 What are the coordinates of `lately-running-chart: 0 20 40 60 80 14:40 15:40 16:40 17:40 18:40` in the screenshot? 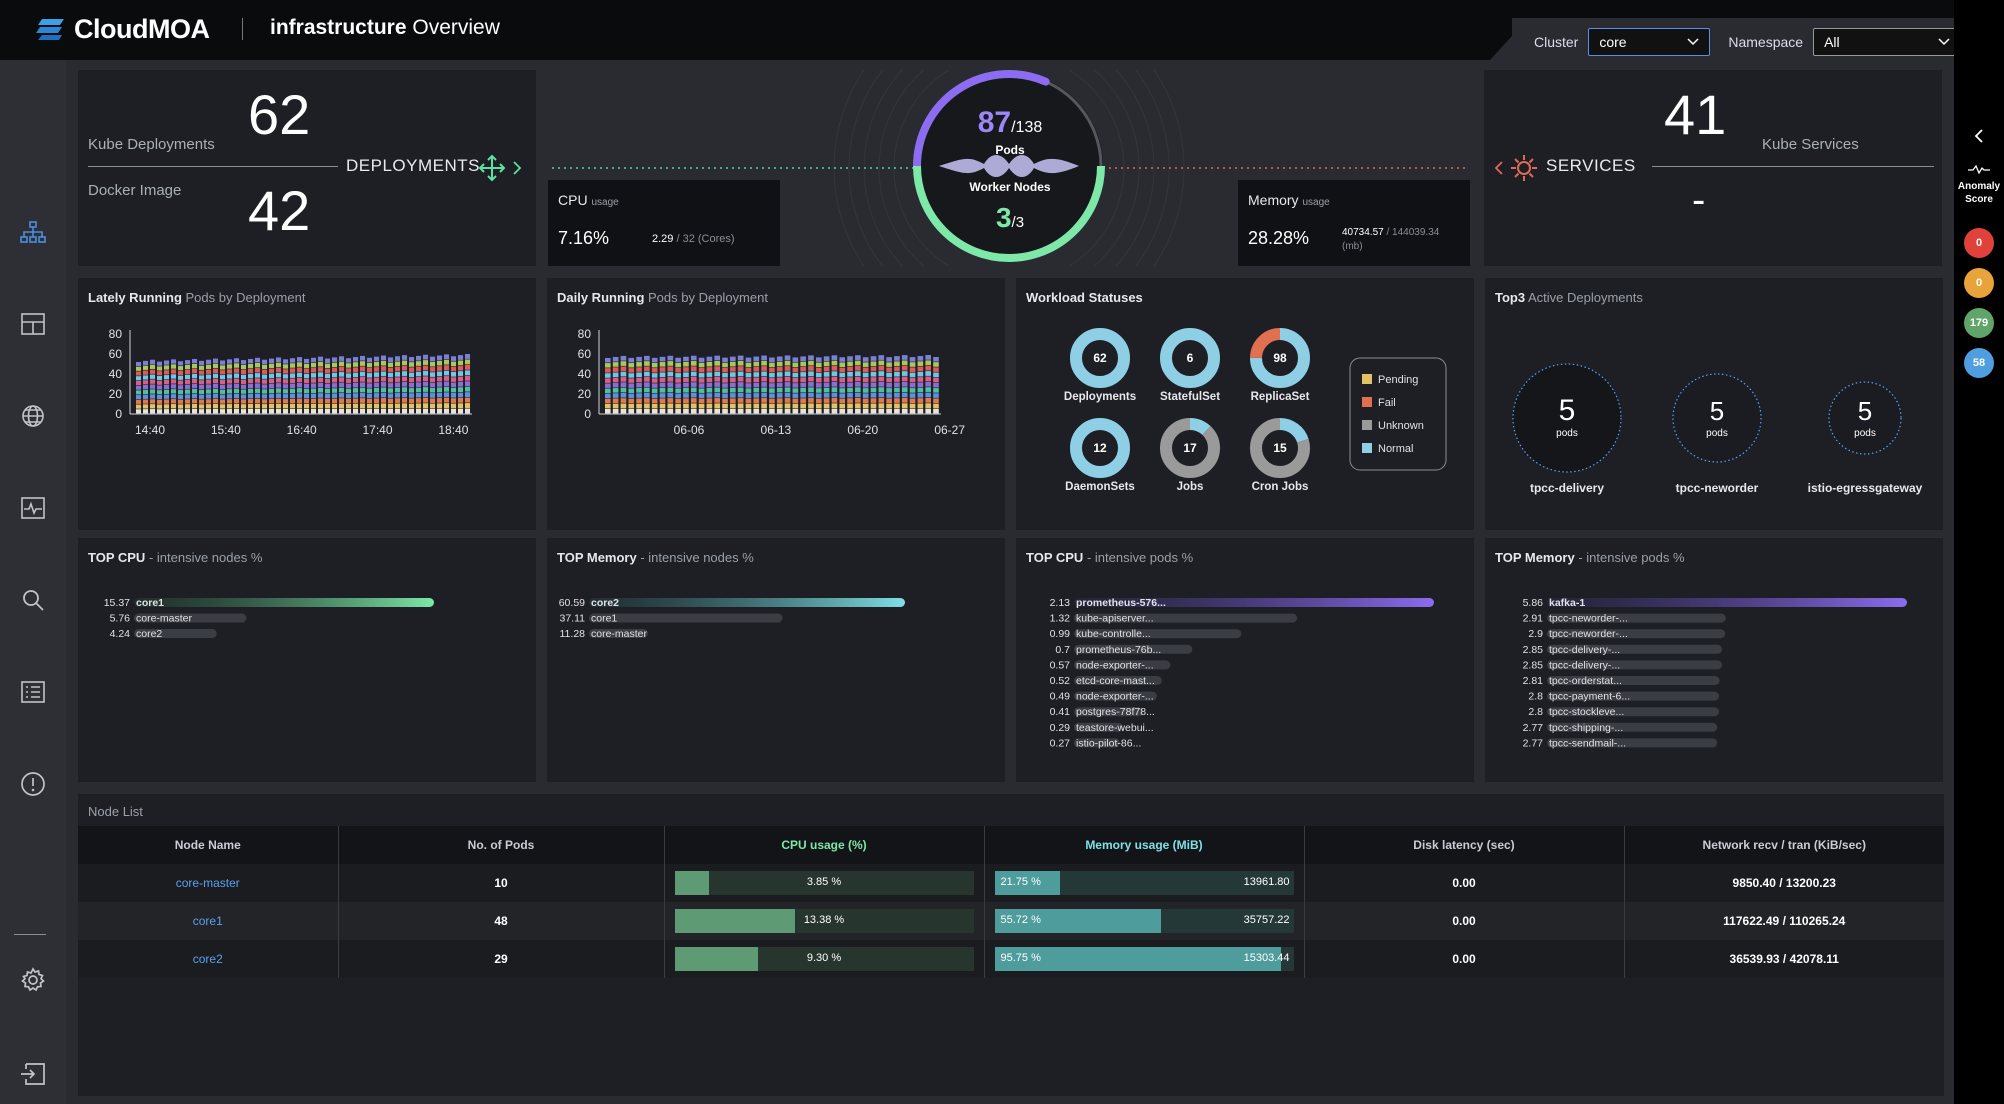 It's located at (307, 423).